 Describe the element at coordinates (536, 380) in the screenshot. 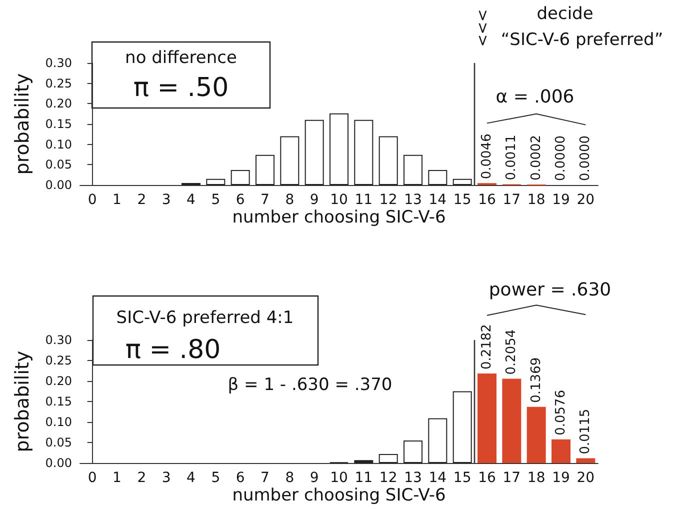

I see `data-label: 0.1369` at that location.